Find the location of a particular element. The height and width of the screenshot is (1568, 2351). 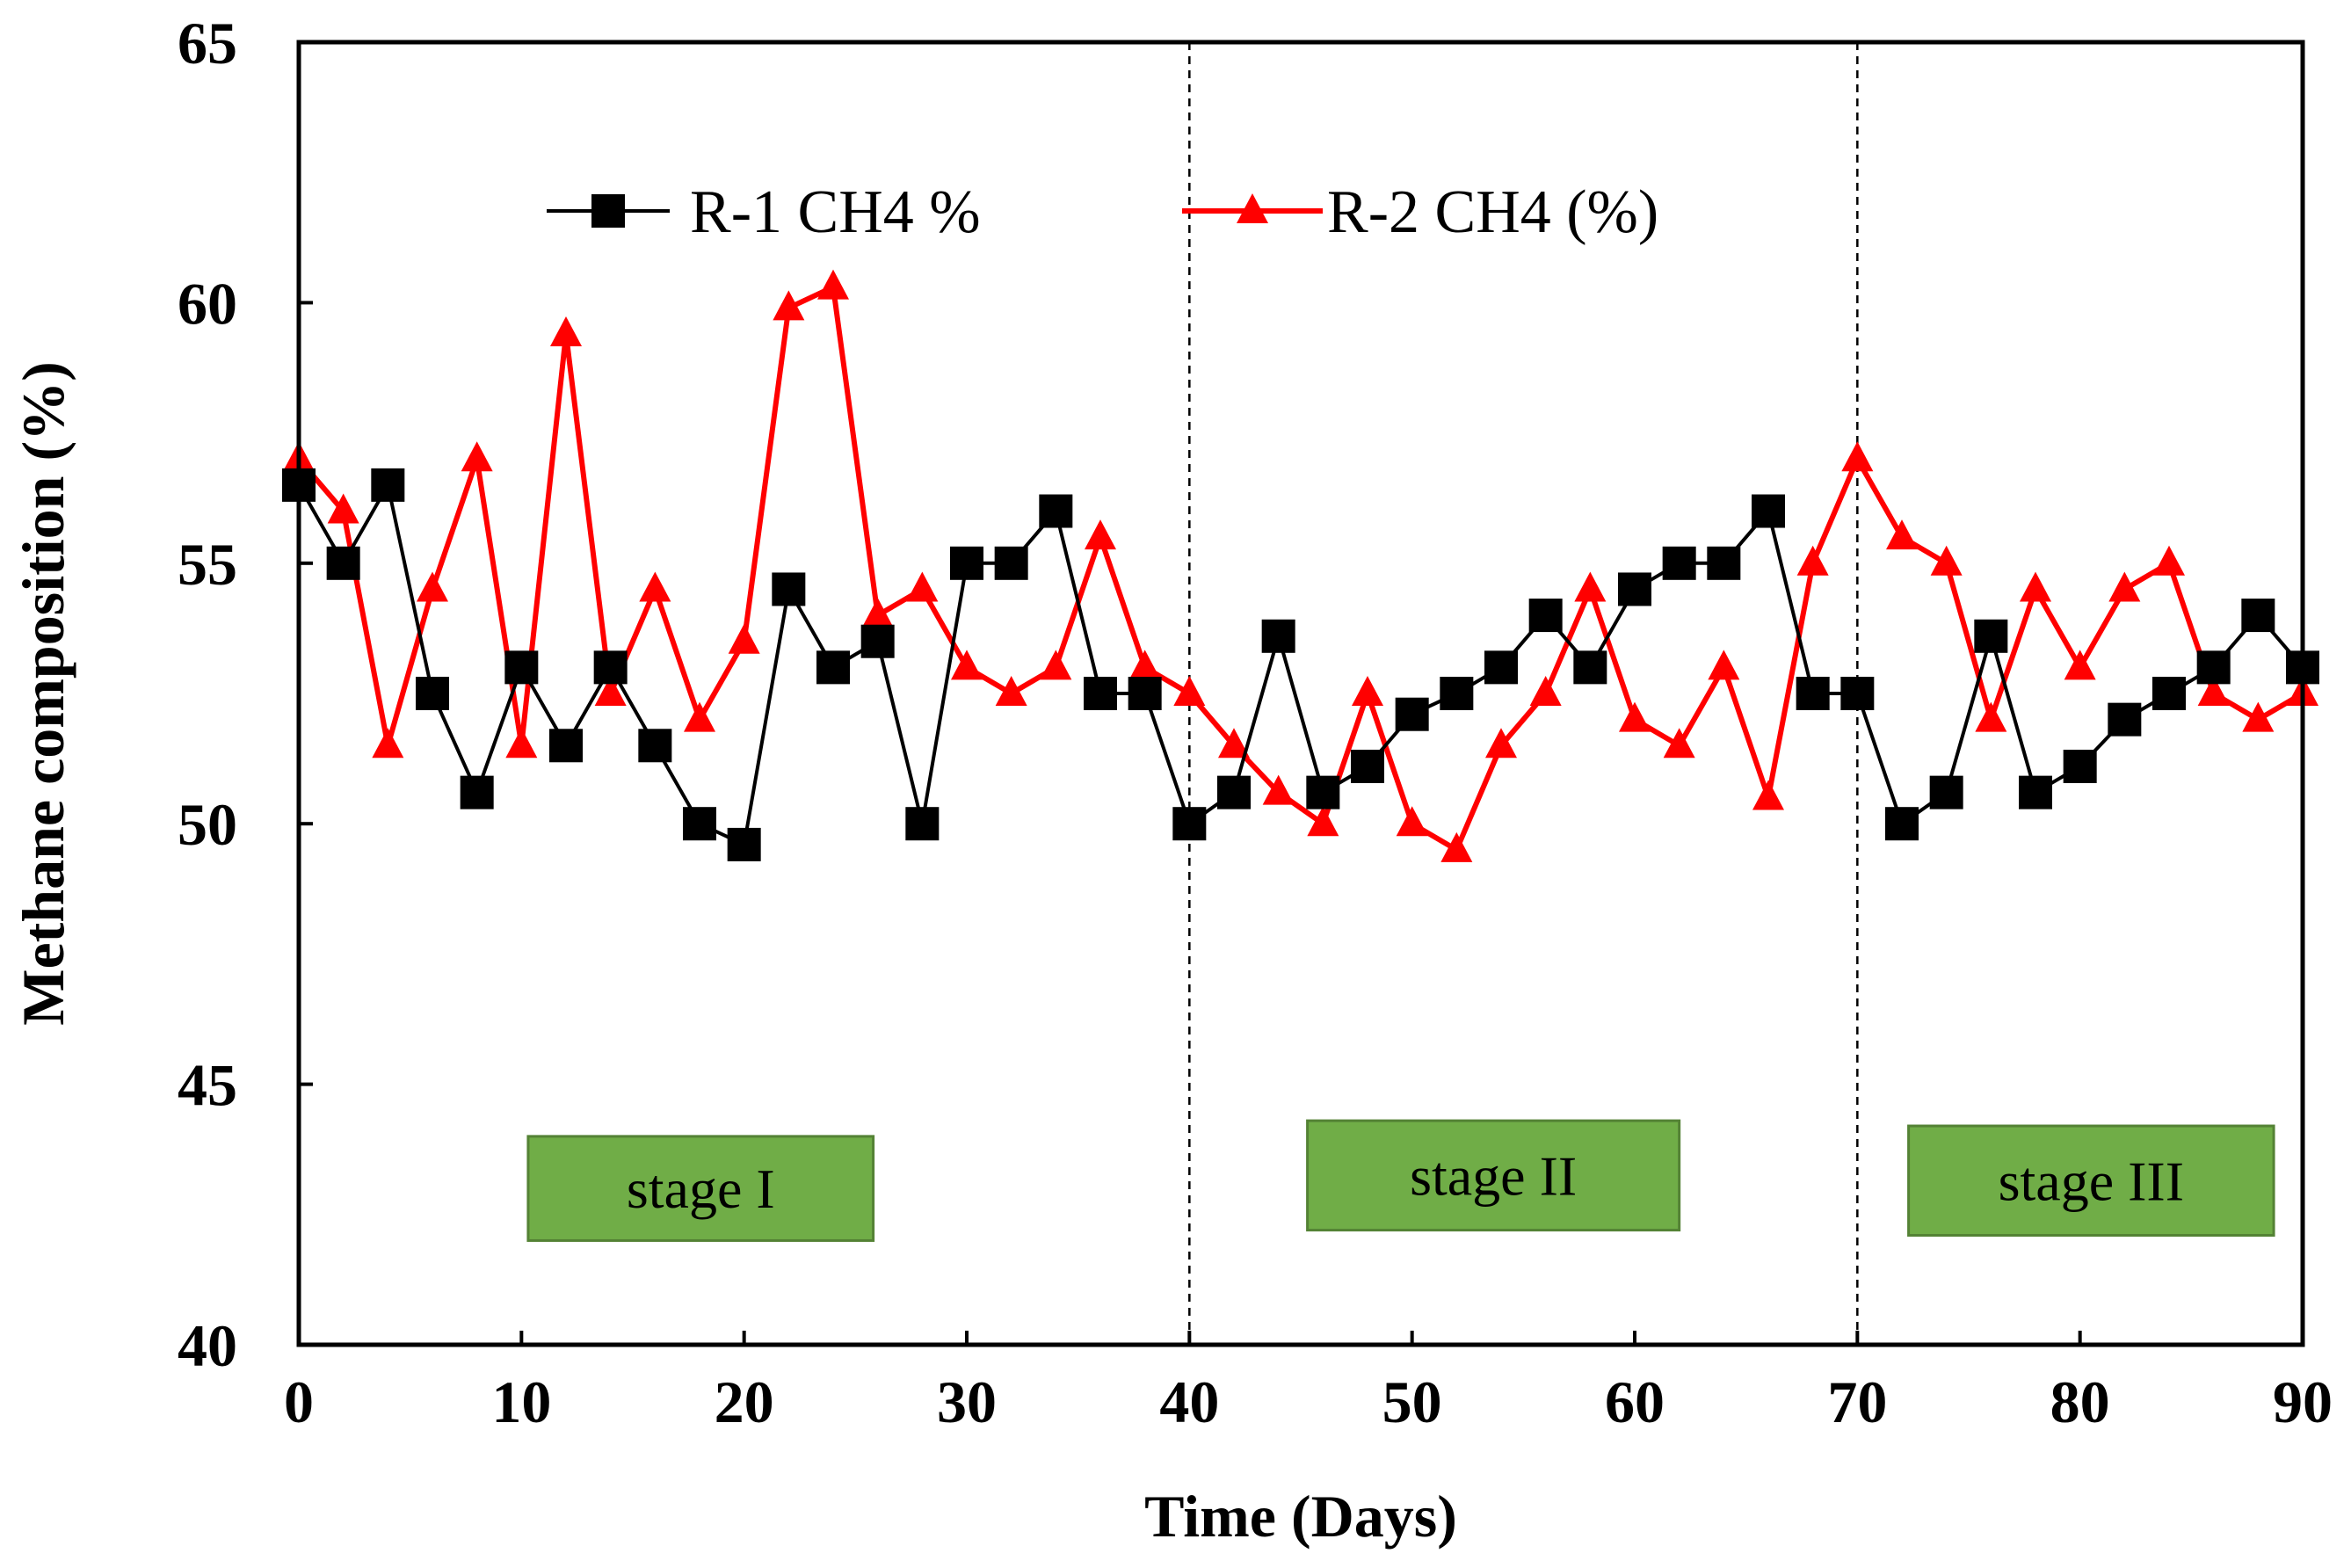

stage-label-1: stage I is located at coordinates (701, 1189).